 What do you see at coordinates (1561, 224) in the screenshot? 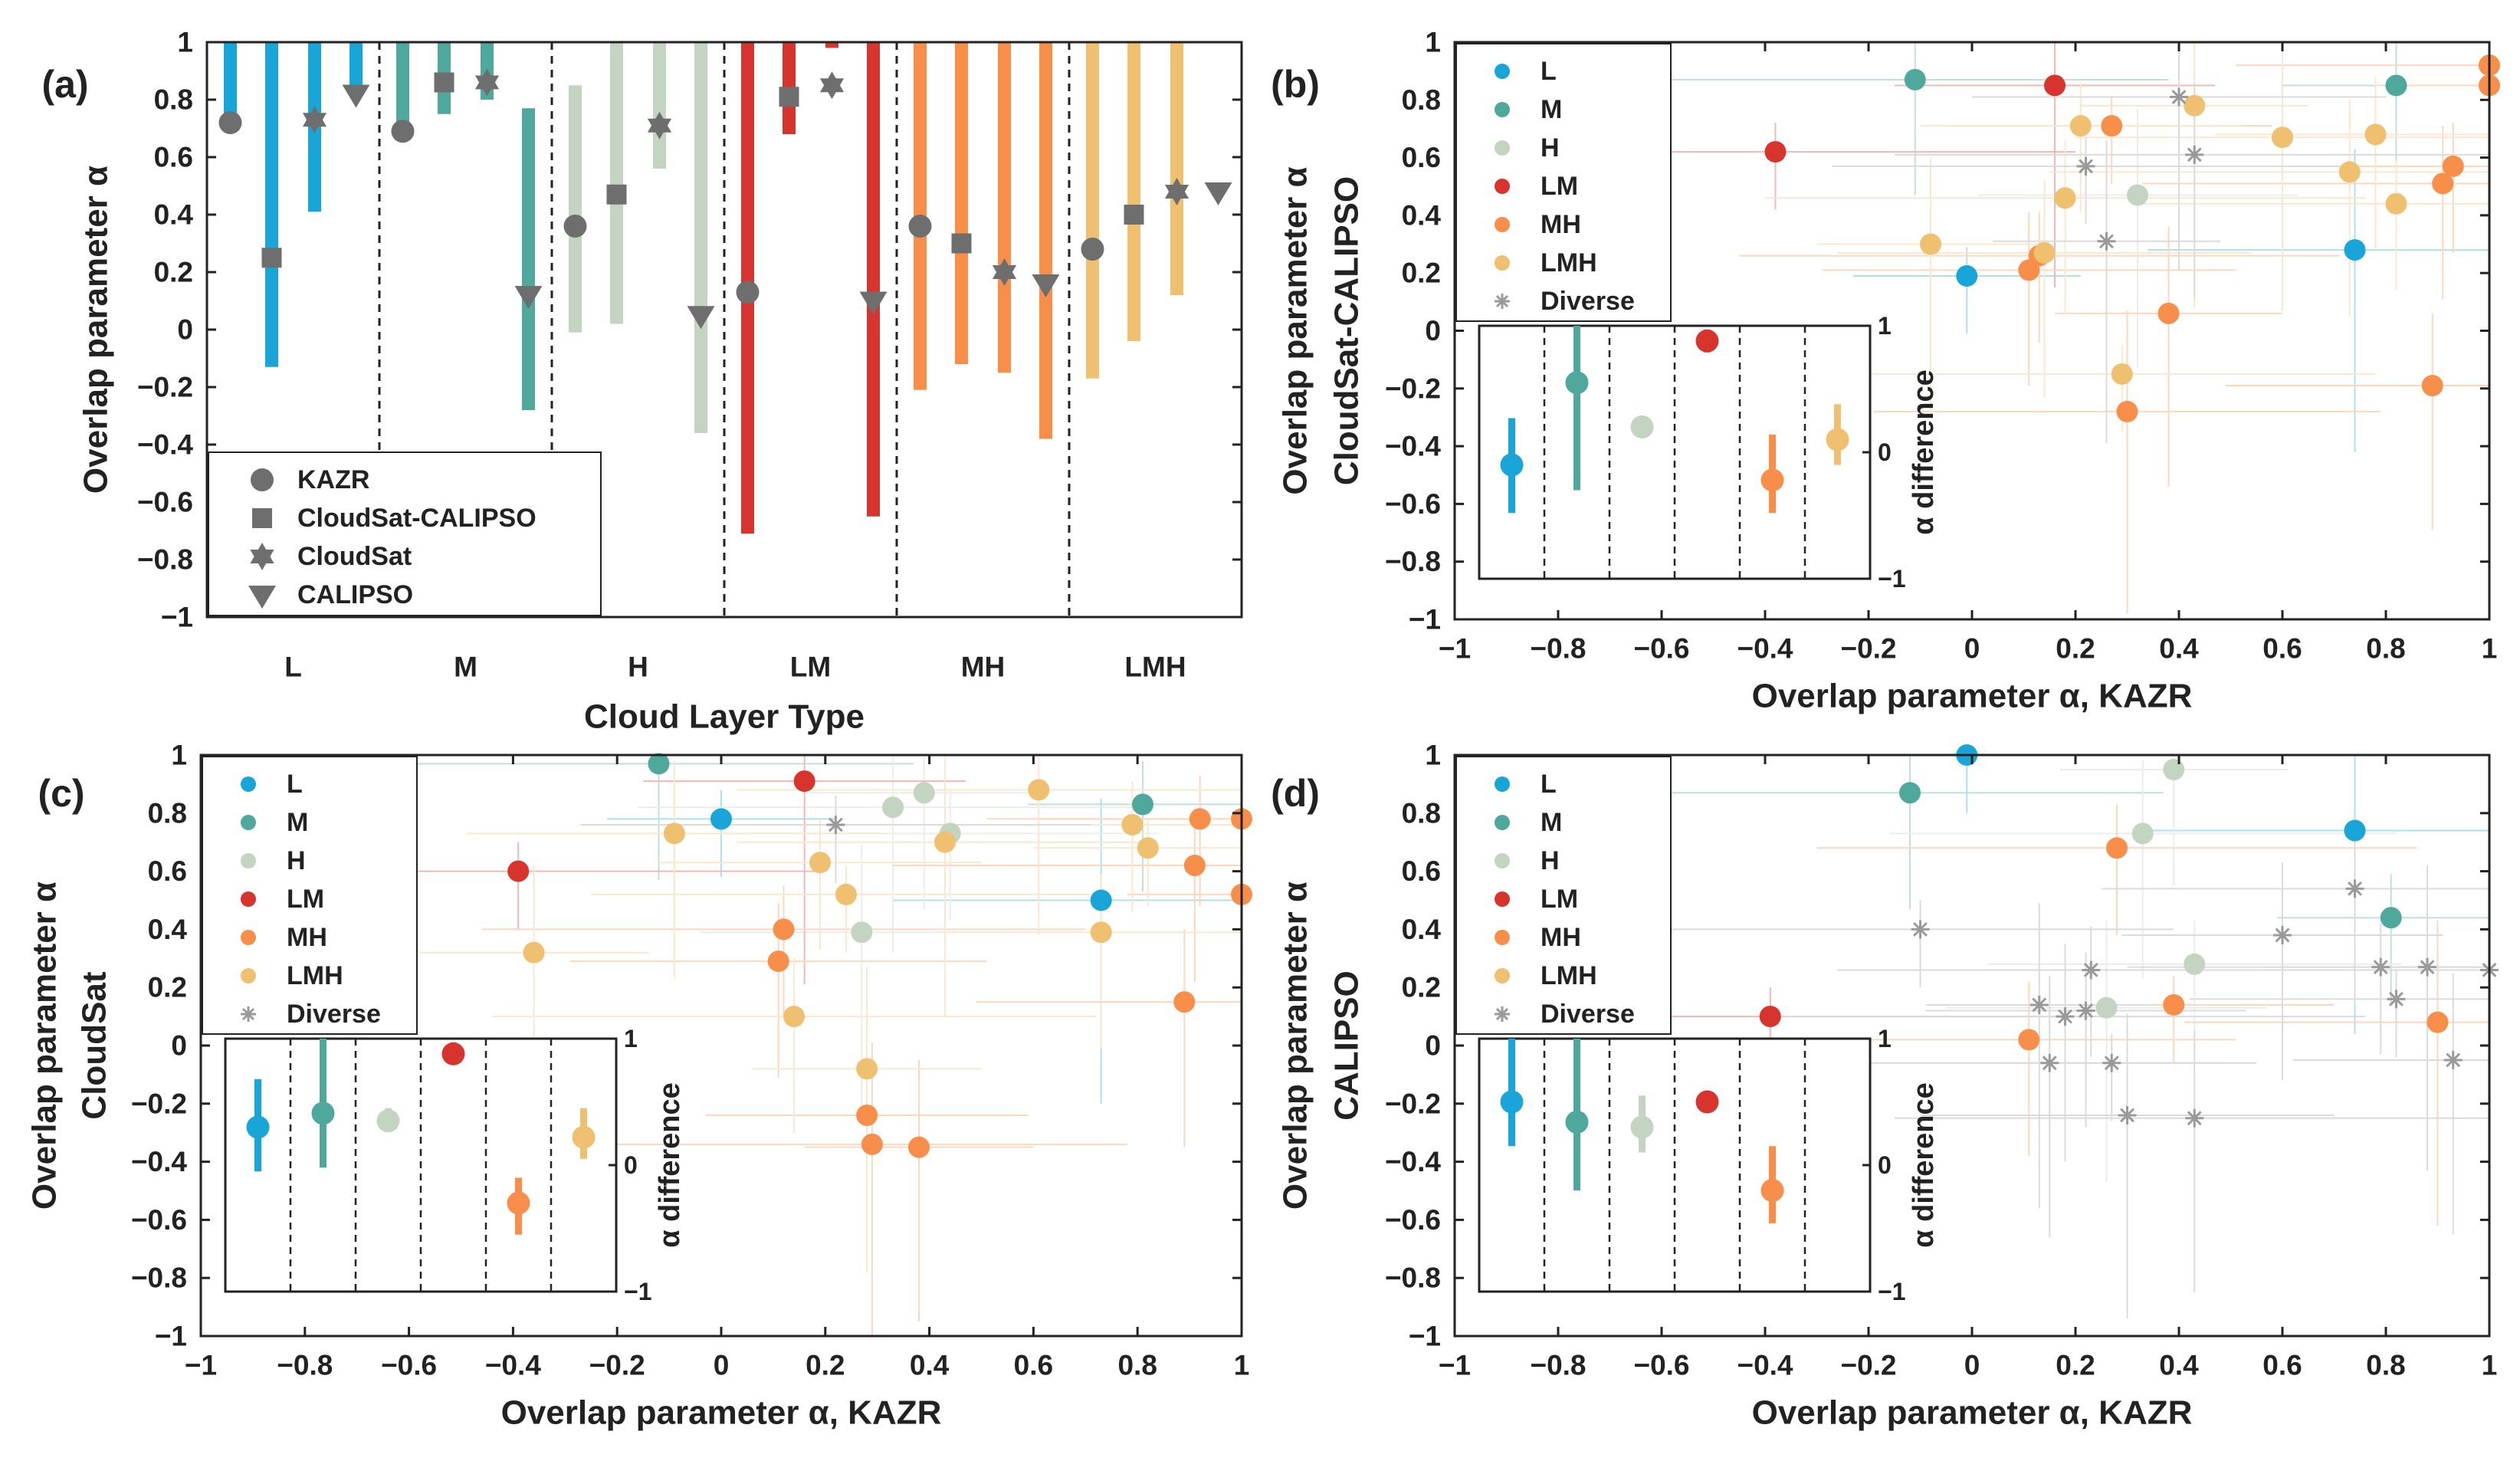
I see `legend-label: MH` at bounding box center [1561, 224].